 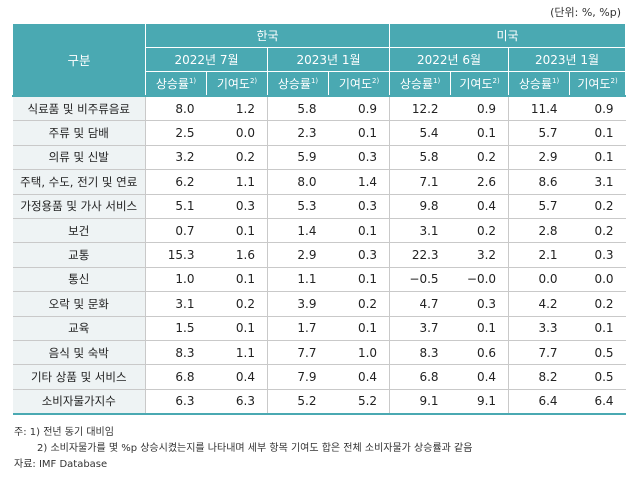 I want to click on sub-header-row: 상승률1) 기여도2) 상승률1) 기여도2) 상승률1) 기여도2) 상승률1) 기여도2), so click(x=320, y=84).